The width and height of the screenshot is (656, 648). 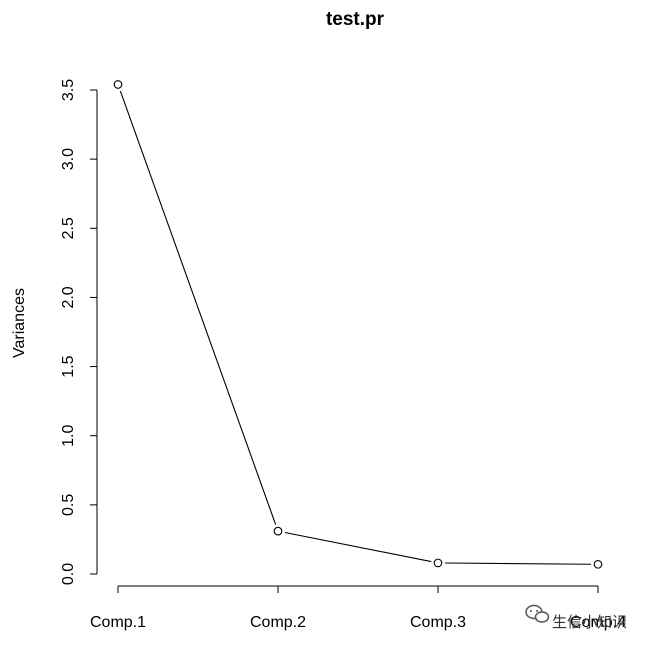 What do you see at coordinates (68, 228) in the screenshot?
I see `y-tick-label: 2.5` at bounding box center [68, 228].